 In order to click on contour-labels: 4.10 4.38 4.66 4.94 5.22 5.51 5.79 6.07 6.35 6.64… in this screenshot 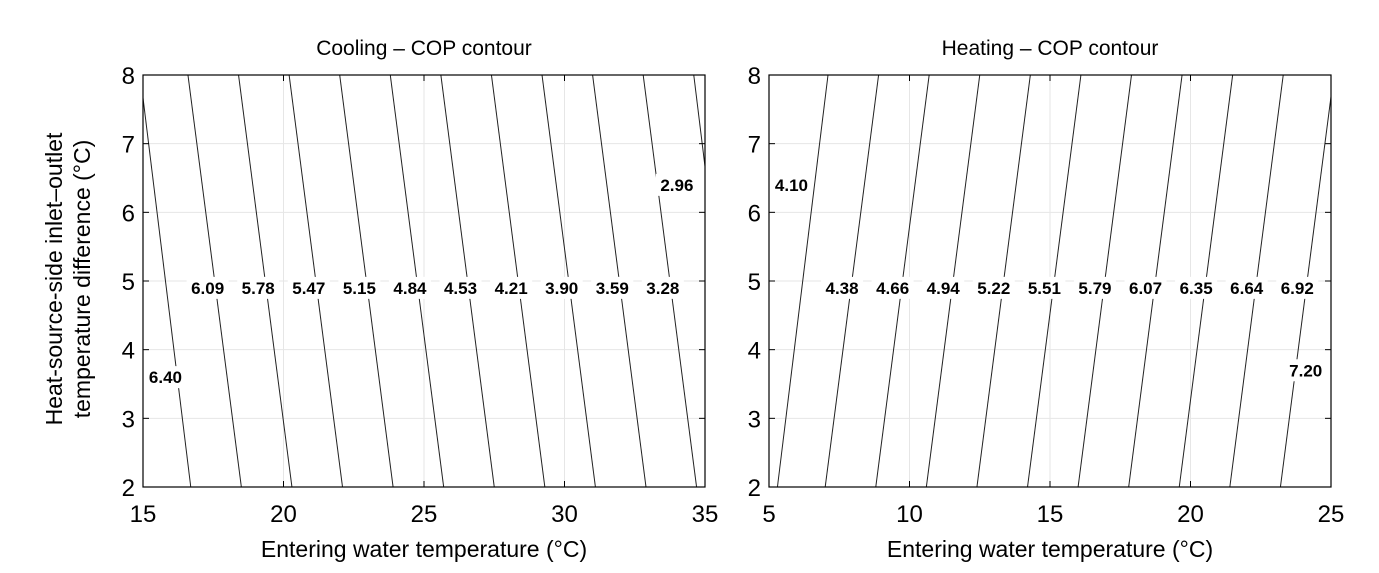, I will do `click(1048, 277)`.